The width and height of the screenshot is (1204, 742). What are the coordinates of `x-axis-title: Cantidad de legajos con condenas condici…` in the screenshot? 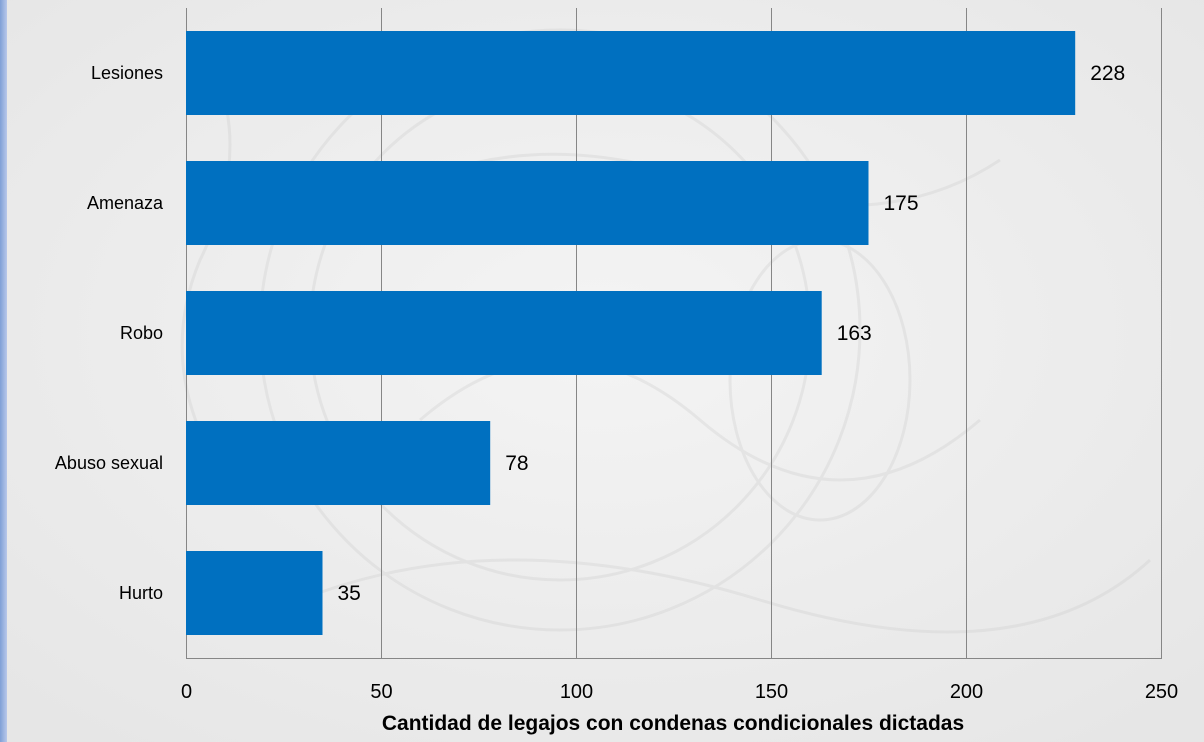 It's located at (673, 723).